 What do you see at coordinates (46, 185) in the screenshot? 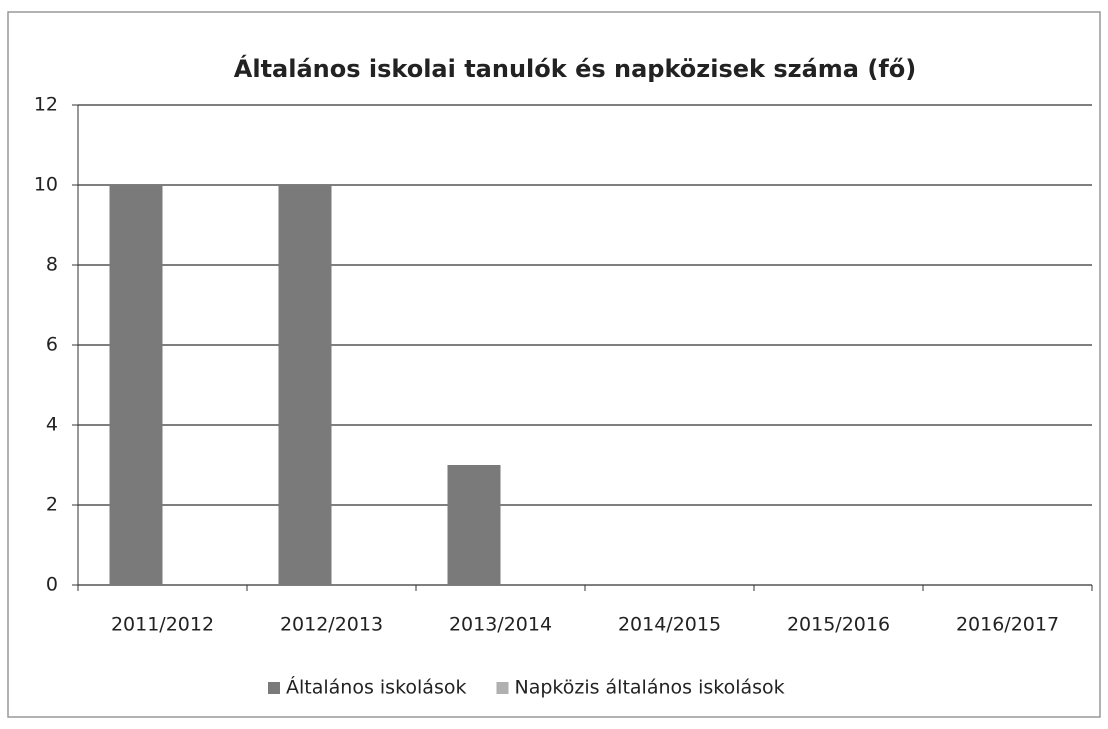
I see `y-tick-label: 10` at bounding box center [46, 185].